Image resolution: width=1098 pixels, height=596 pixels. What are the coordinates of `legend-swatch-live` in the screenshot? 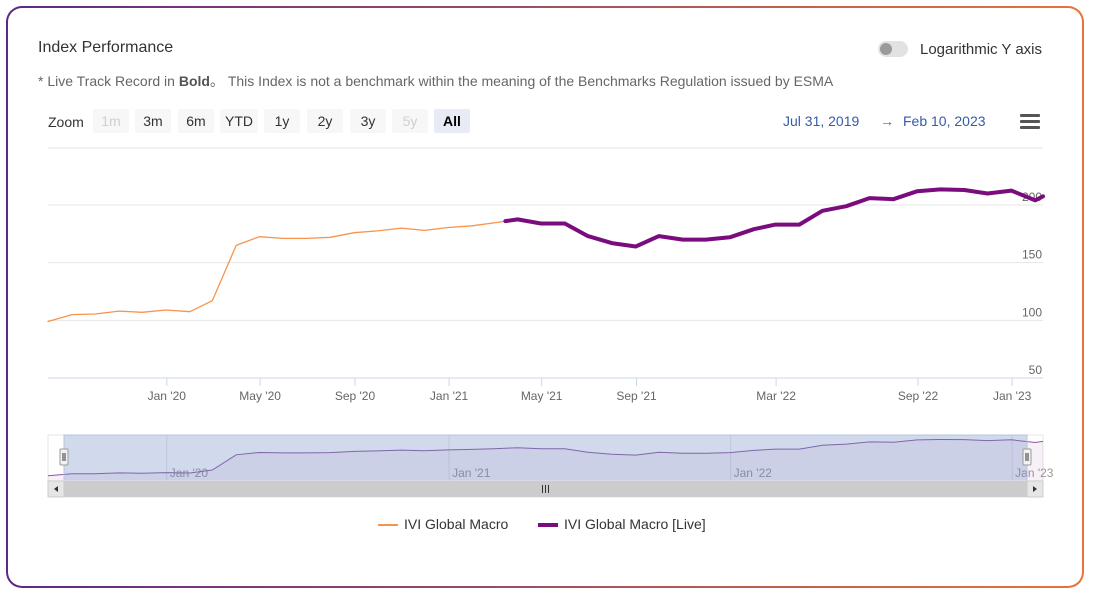 It's located at (548, 525).